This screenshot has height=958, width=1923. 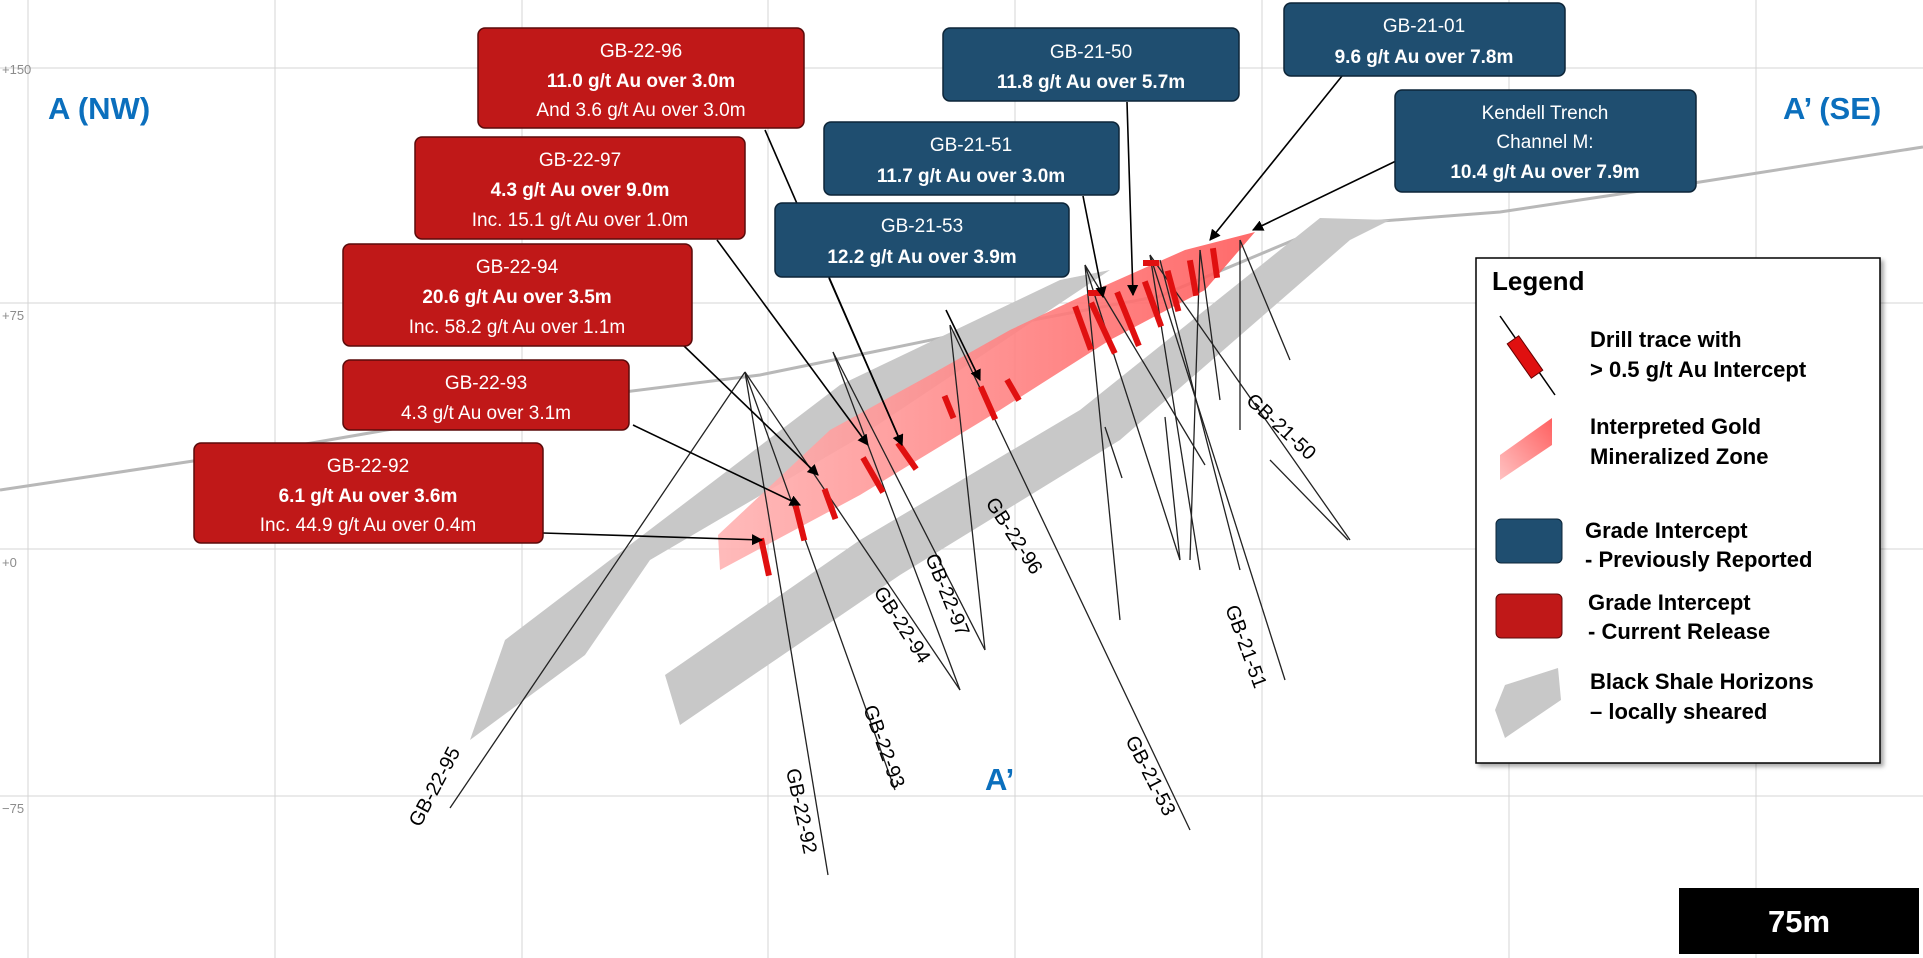 What do you see at coordinates (1245, 646) in the screenshot?
I see `hole-label-gb-21-51: GB-21-51` at bounding box center [1245, 646].